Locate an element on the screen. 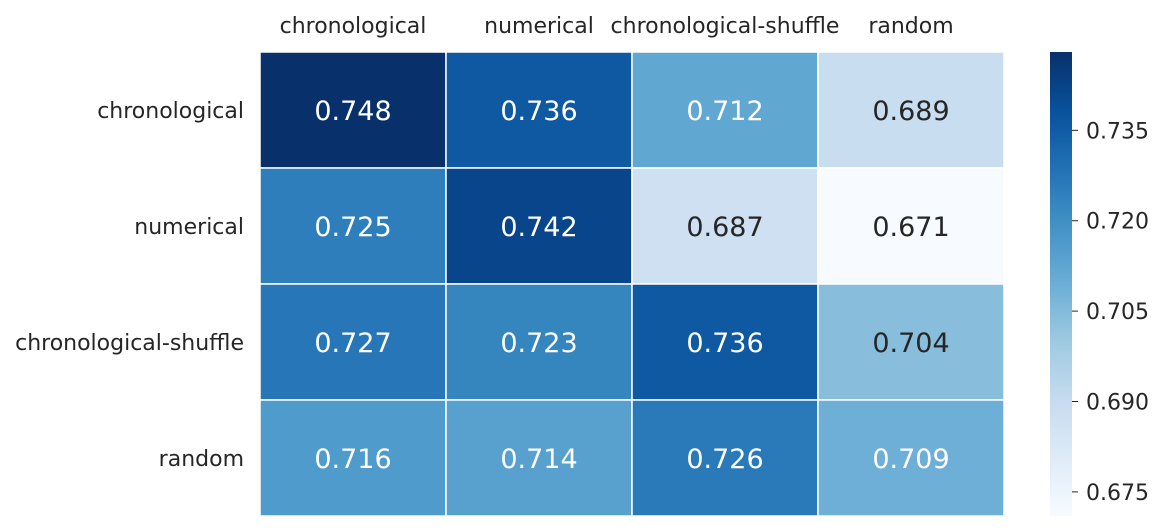 Image resolution: width=1164 pixels, height=532 pixels. column-label-chronological: chronological is located at coordinates (353, 26).